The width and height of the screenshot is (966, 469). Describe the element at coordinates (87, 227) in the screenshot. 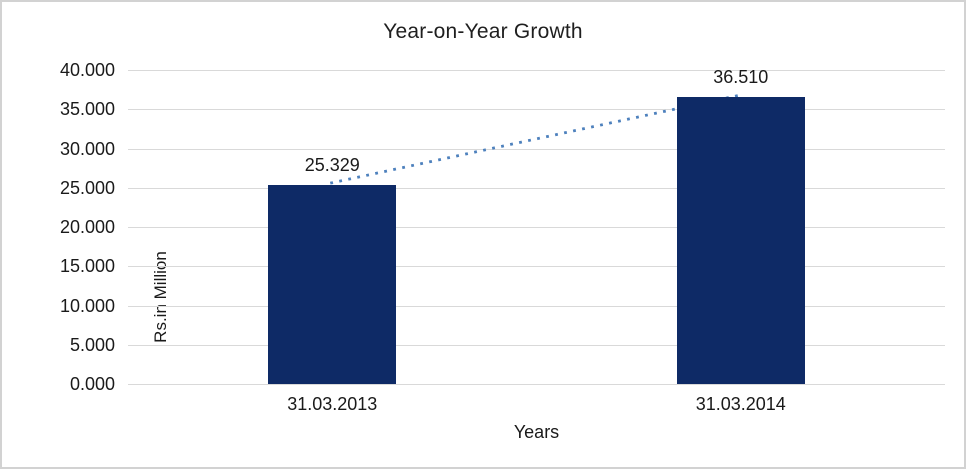

I see `y-tick-label: 20.000` at that location.